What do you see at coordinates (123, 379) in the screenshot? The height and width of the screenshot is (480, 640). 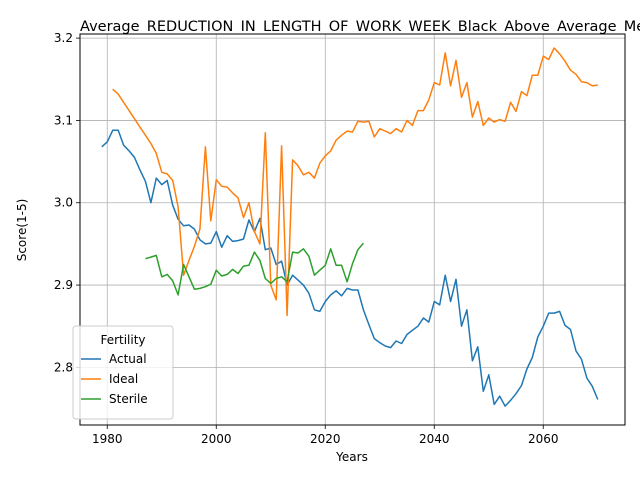 I see `legend-label-ideal: Ideal` at bounding box center [123, 379].